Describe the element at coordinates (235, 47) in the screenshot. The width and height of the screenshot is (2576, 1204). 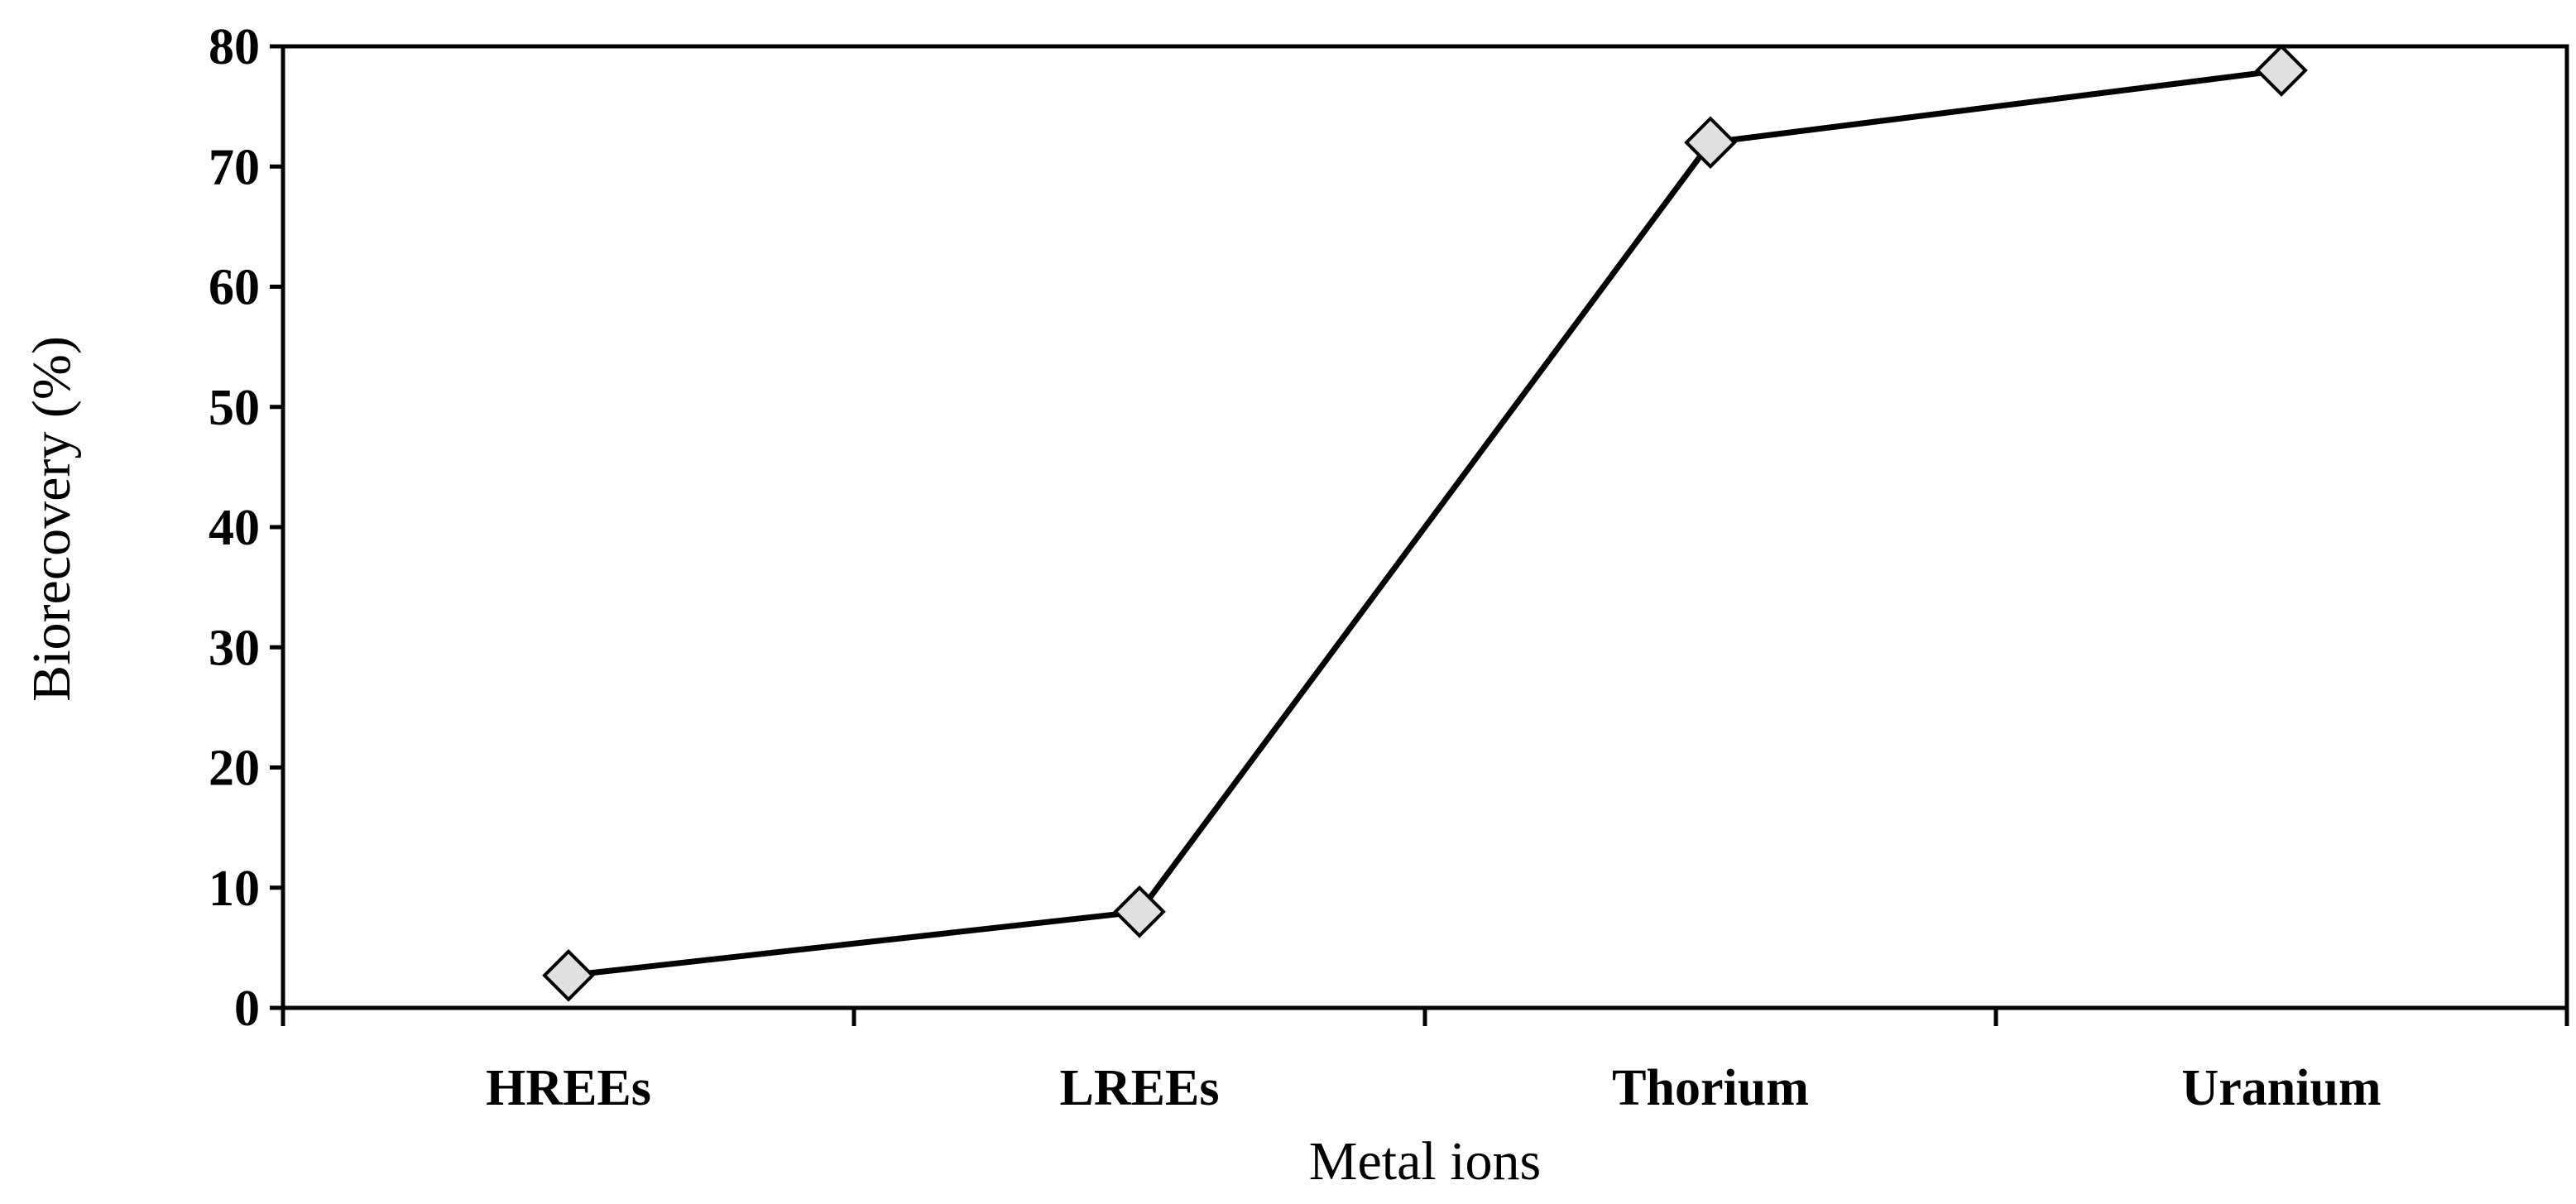
I see `y-tick-label: 80` at that location.